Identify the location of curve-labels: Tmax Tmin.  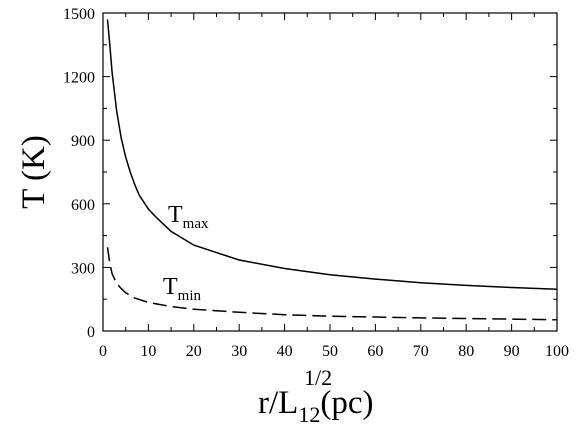
(186, 253).